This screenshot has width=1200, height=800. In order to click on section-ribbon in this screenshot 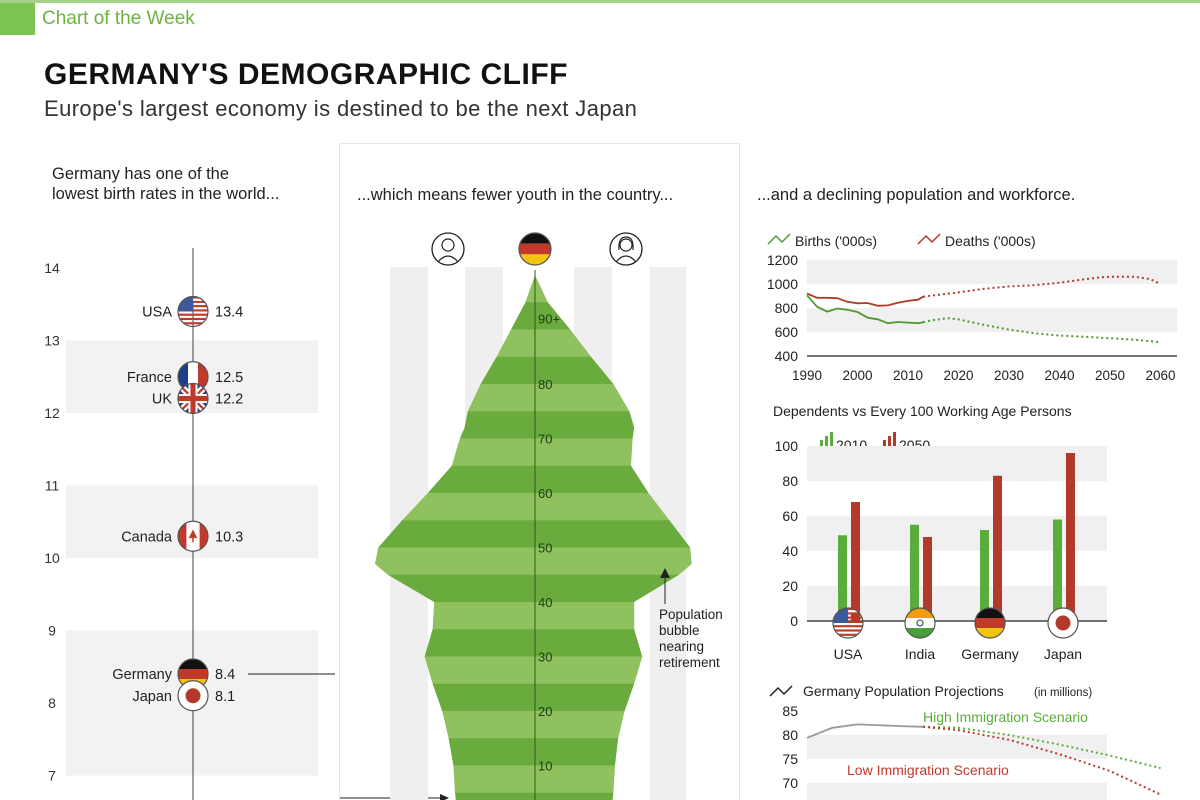, I will do `click(17, 19)`.